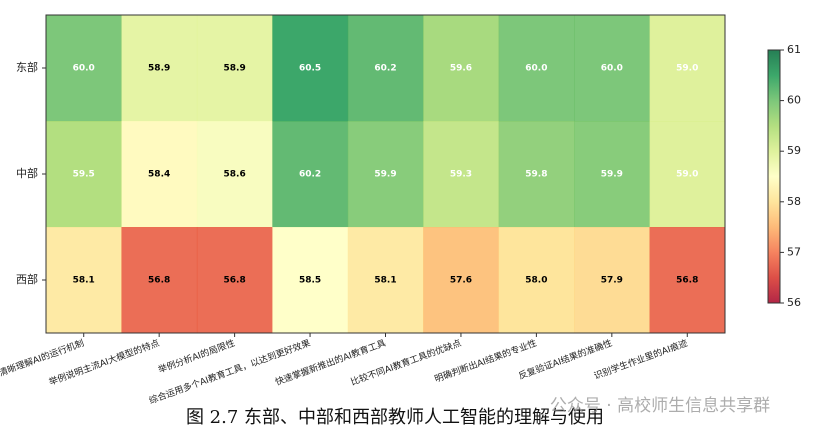 The image size is (825, 441). I want to click on value-label: 59.5, so click(84, 175).